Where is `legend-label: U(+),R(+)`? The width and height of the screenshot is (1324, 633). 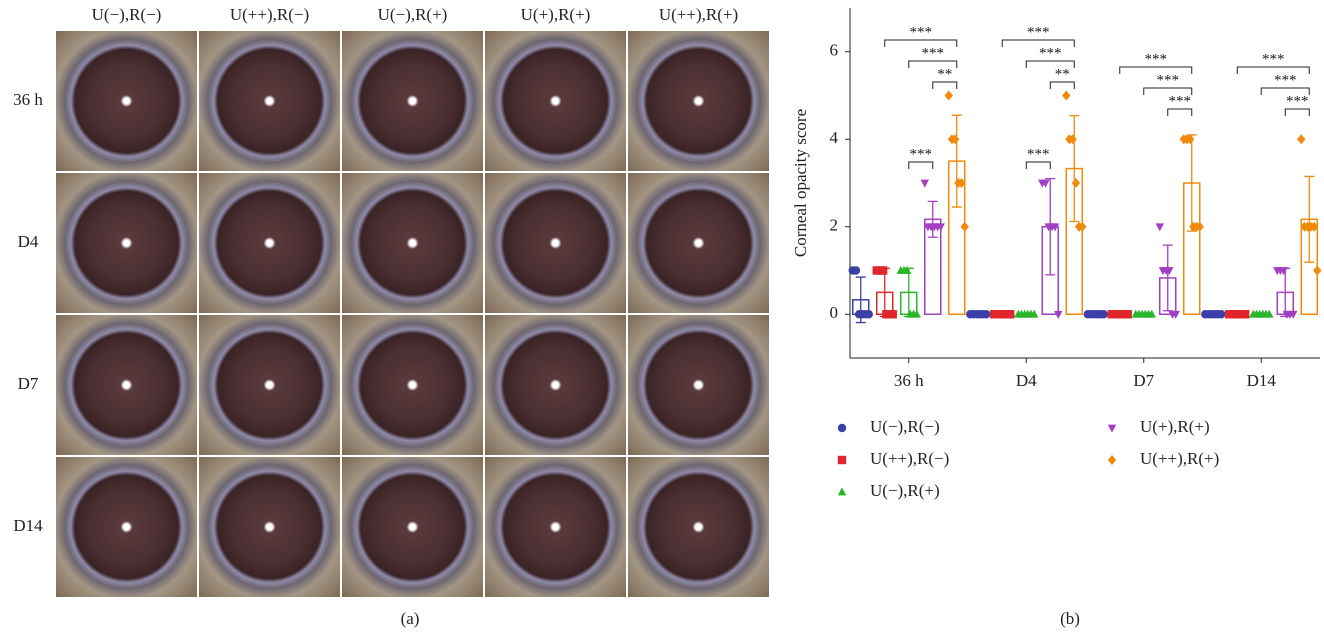 legend-label: U(+),R(+) is located at coordinates (1175, 426).